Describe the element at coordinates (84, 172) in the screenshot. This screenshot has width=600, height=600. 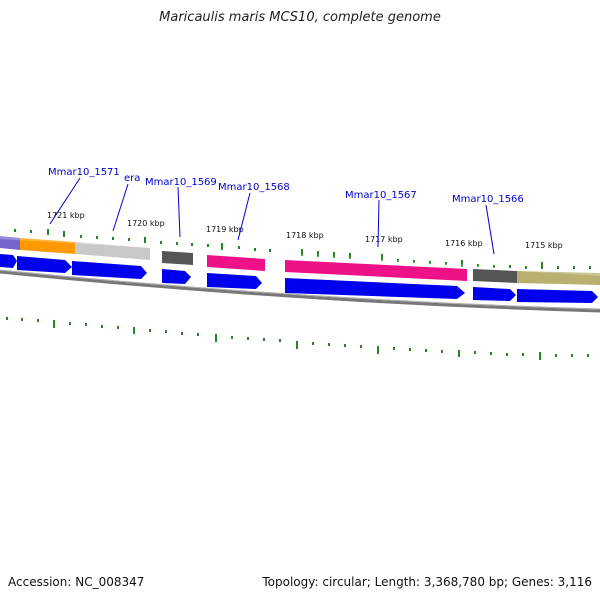
I see `gene-label-mmar10-1571: Mmar10_1571` at that location.